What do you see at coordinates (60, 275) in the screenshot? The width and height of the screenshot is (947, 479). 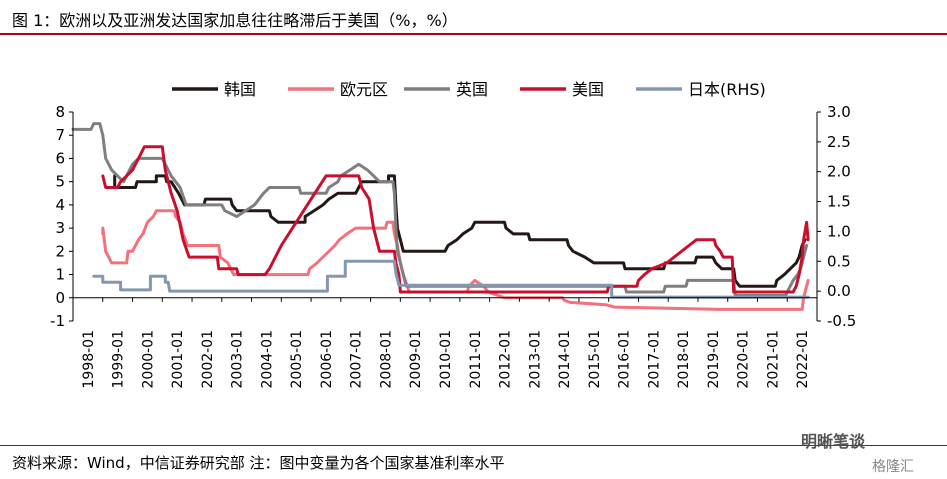 I see `left-tick-label: 1` at bounding box center [60, 275].